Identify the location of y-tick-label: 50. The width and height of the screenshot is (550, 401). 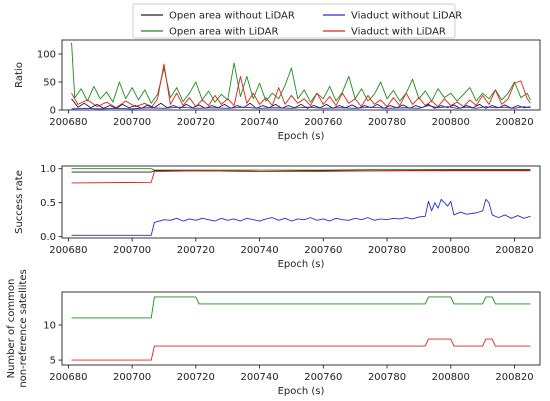
(49, 83).